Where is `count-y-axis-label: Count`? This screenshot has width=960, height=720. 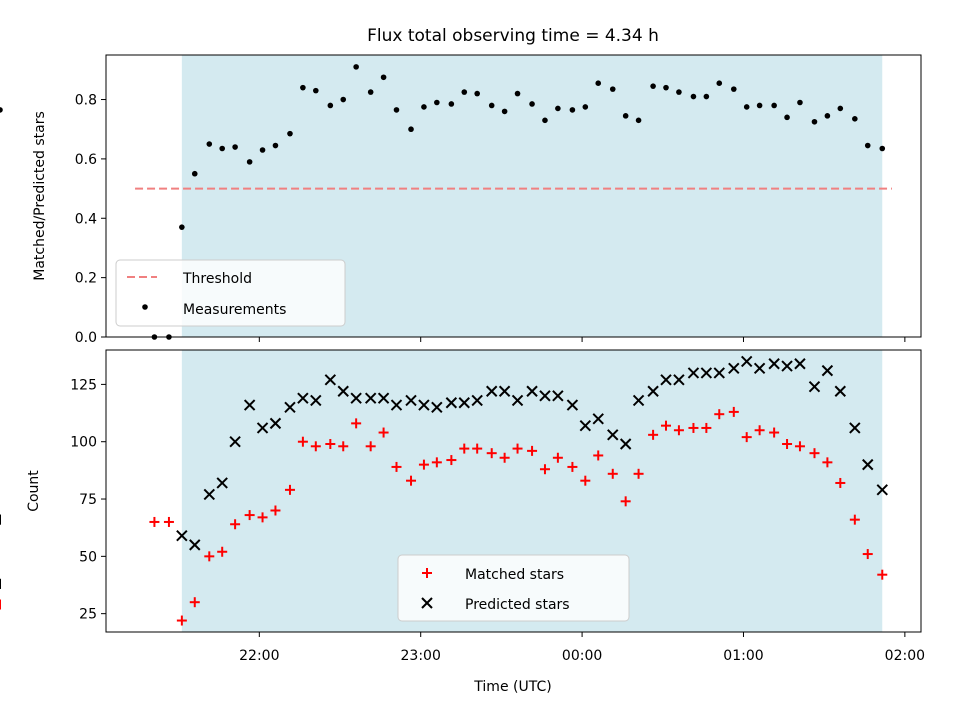
count-y-axis-label: Count is located at coordinates (34, 491).